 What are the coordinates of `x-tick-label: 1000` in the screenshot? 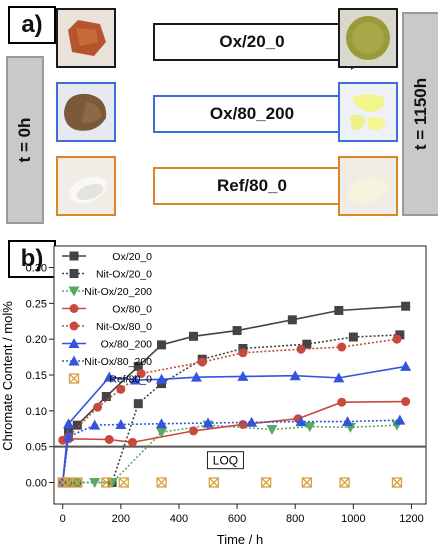 It's located at (353, 519).